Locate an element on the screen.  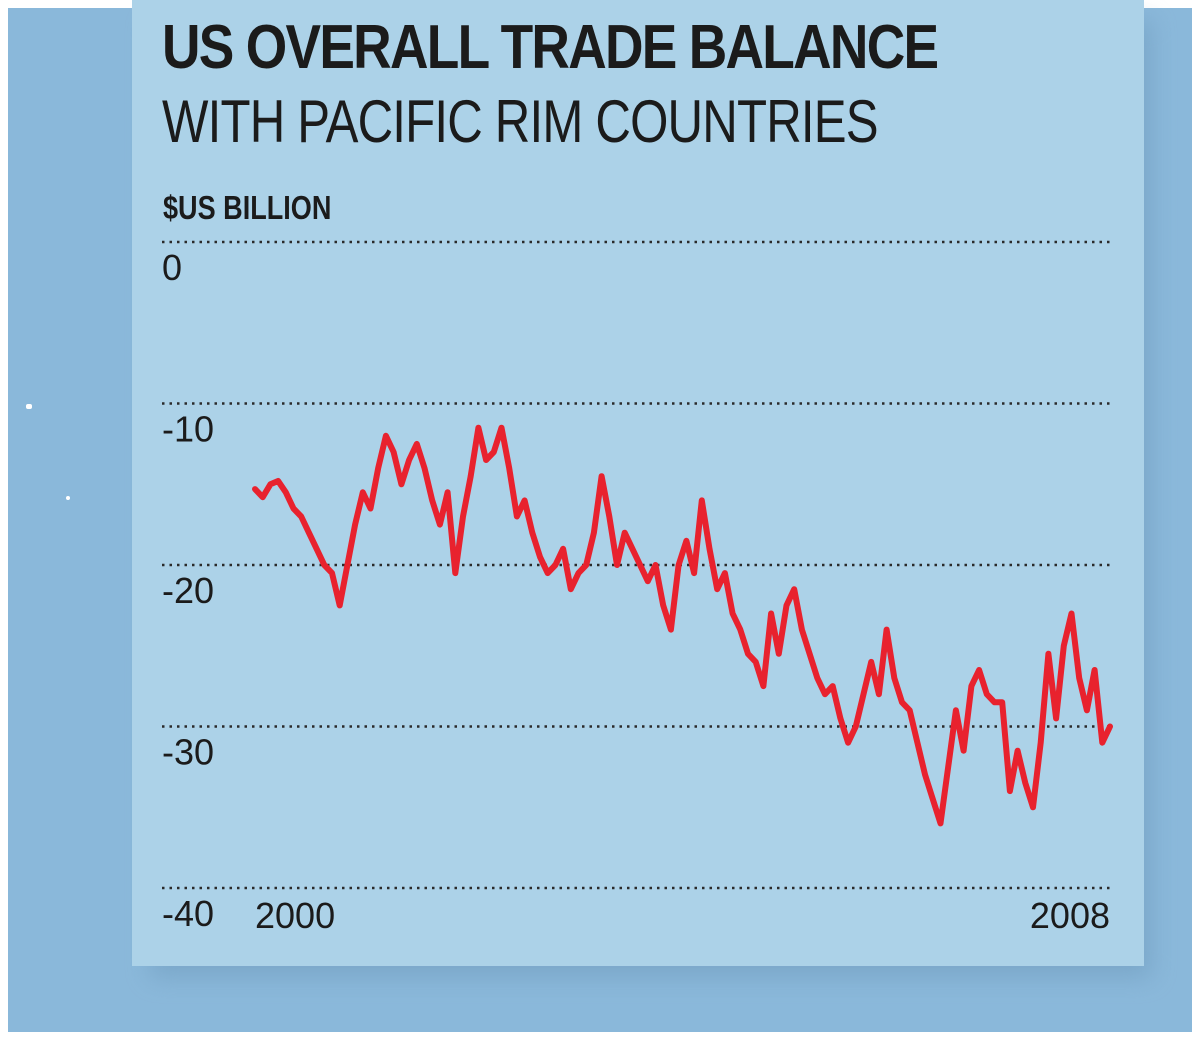
x-tick-label: 2000 is located at coordinates (295, 915).